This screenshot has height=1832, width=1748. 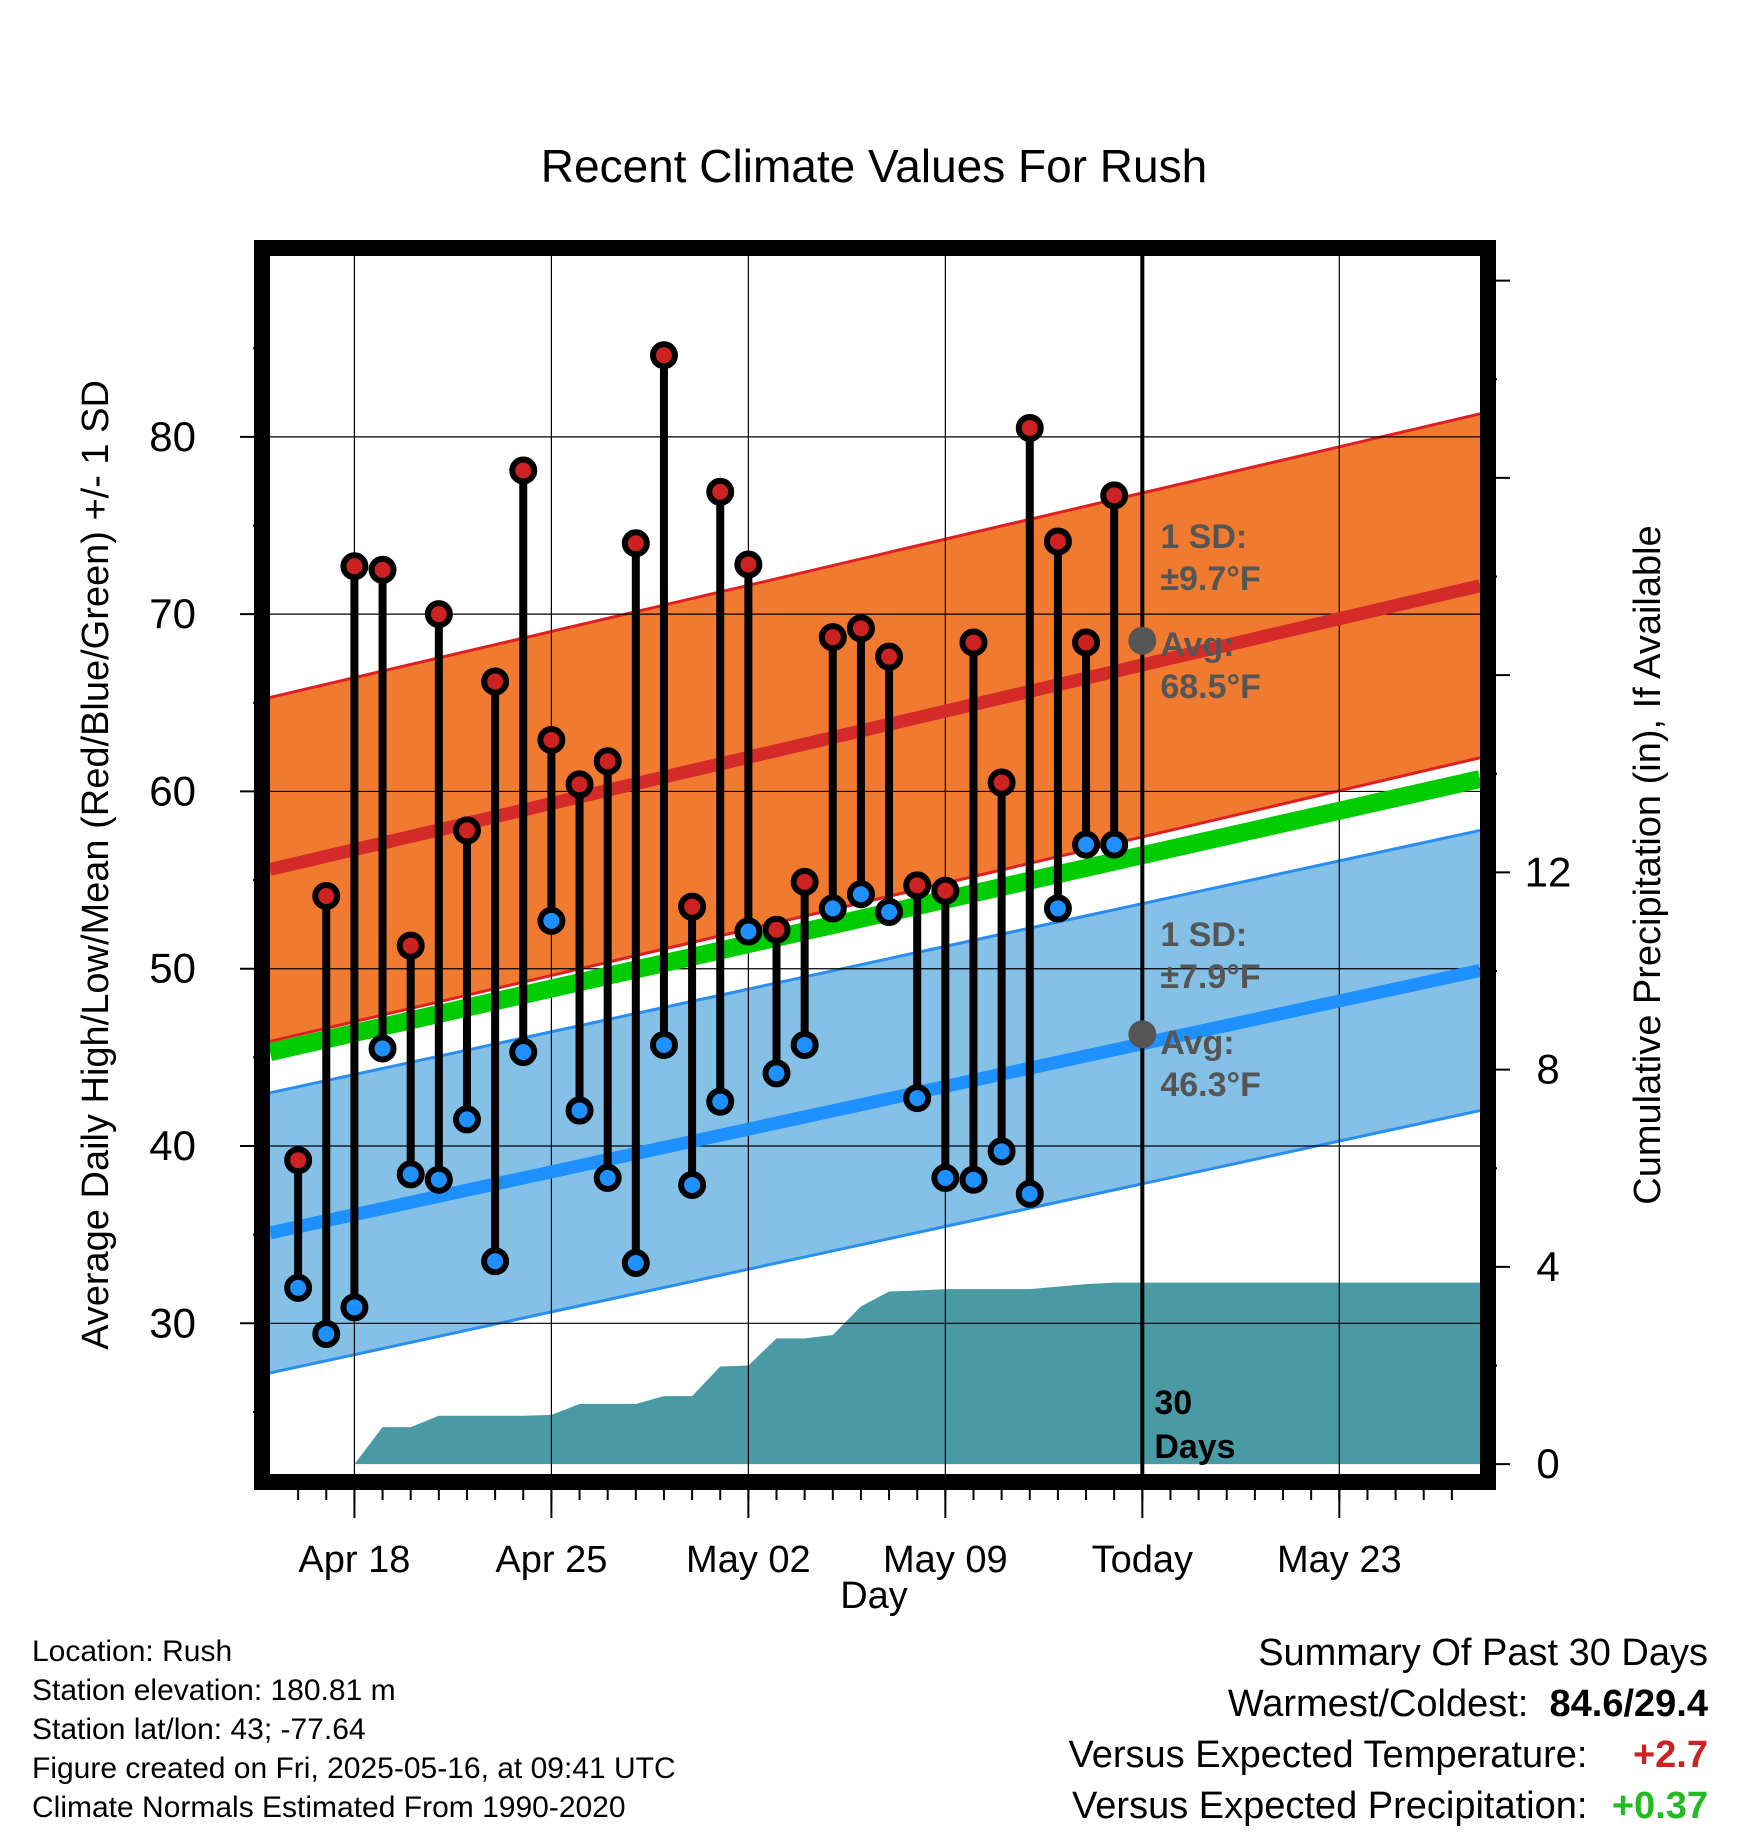 I want to click on latlon-text: Station lat/lon: 43; -77.64, so click(x=199, y=1729).